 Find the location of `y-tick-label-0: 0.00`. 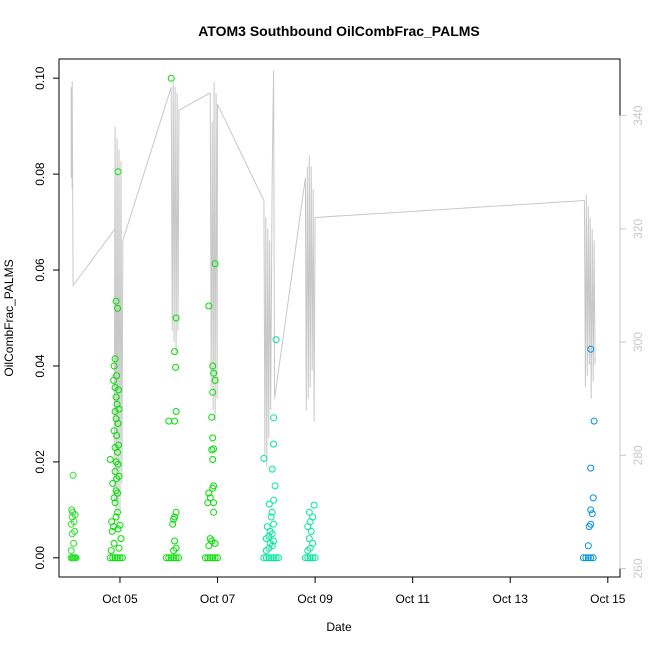

y-tick-label-0: 0.00 is located at coordinates (40, 558).